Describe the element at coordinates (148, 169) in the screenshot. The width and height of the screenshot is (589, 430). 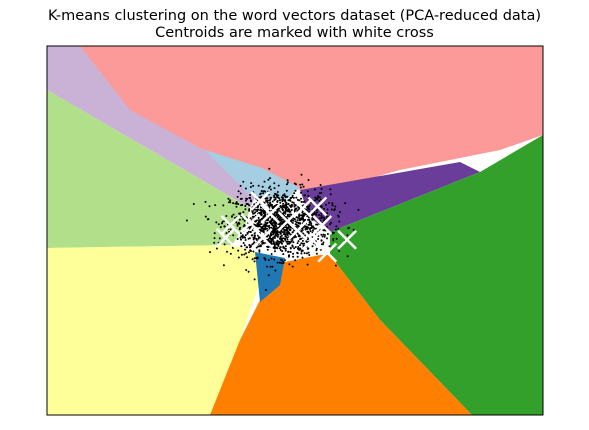
I see `region-light-green` at that location.